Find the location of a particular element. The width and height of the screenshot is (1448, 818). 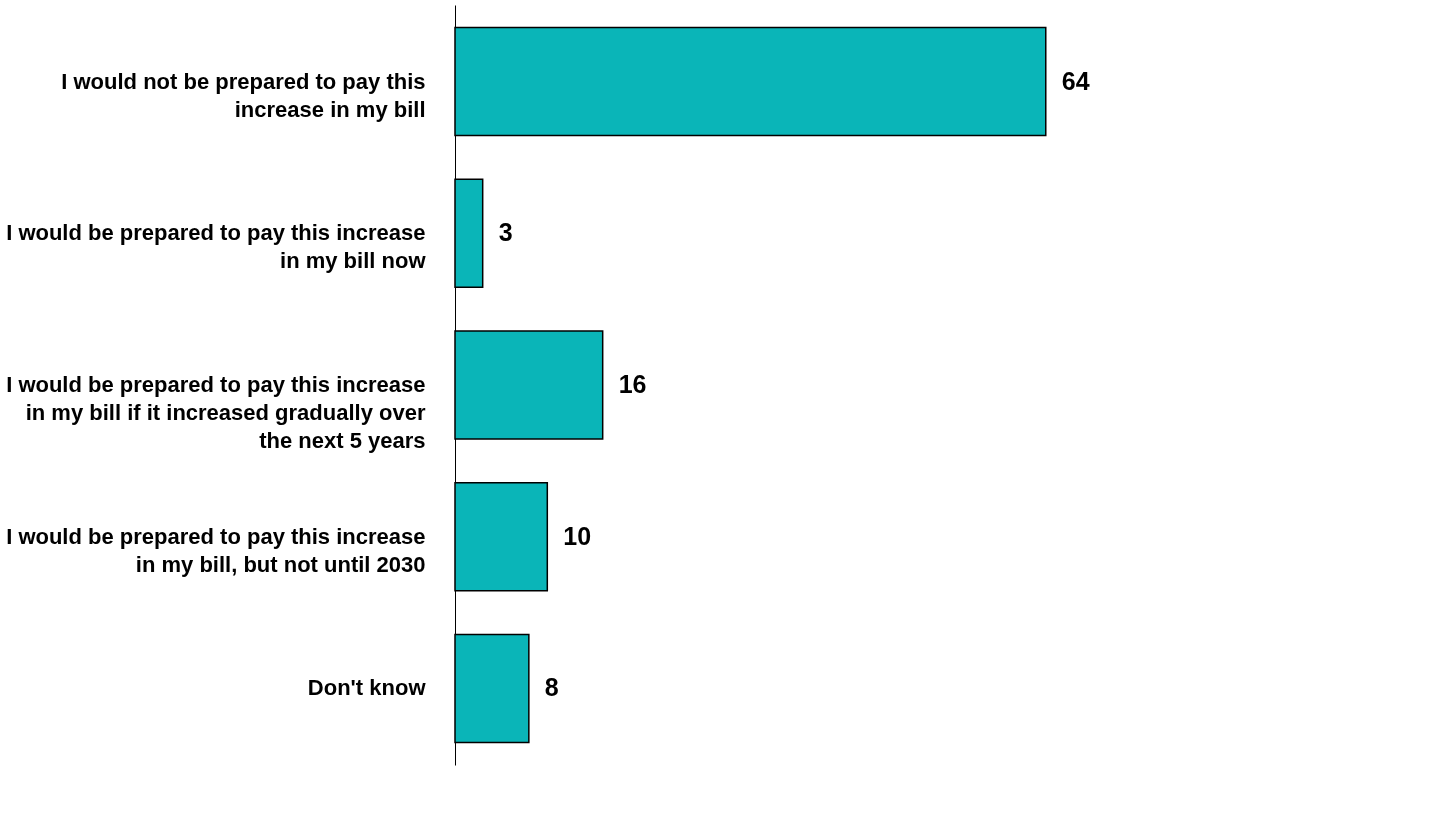

y-tick-label: I would not be prepared to pay this increase in my bill is located at coordinates (243, 95).